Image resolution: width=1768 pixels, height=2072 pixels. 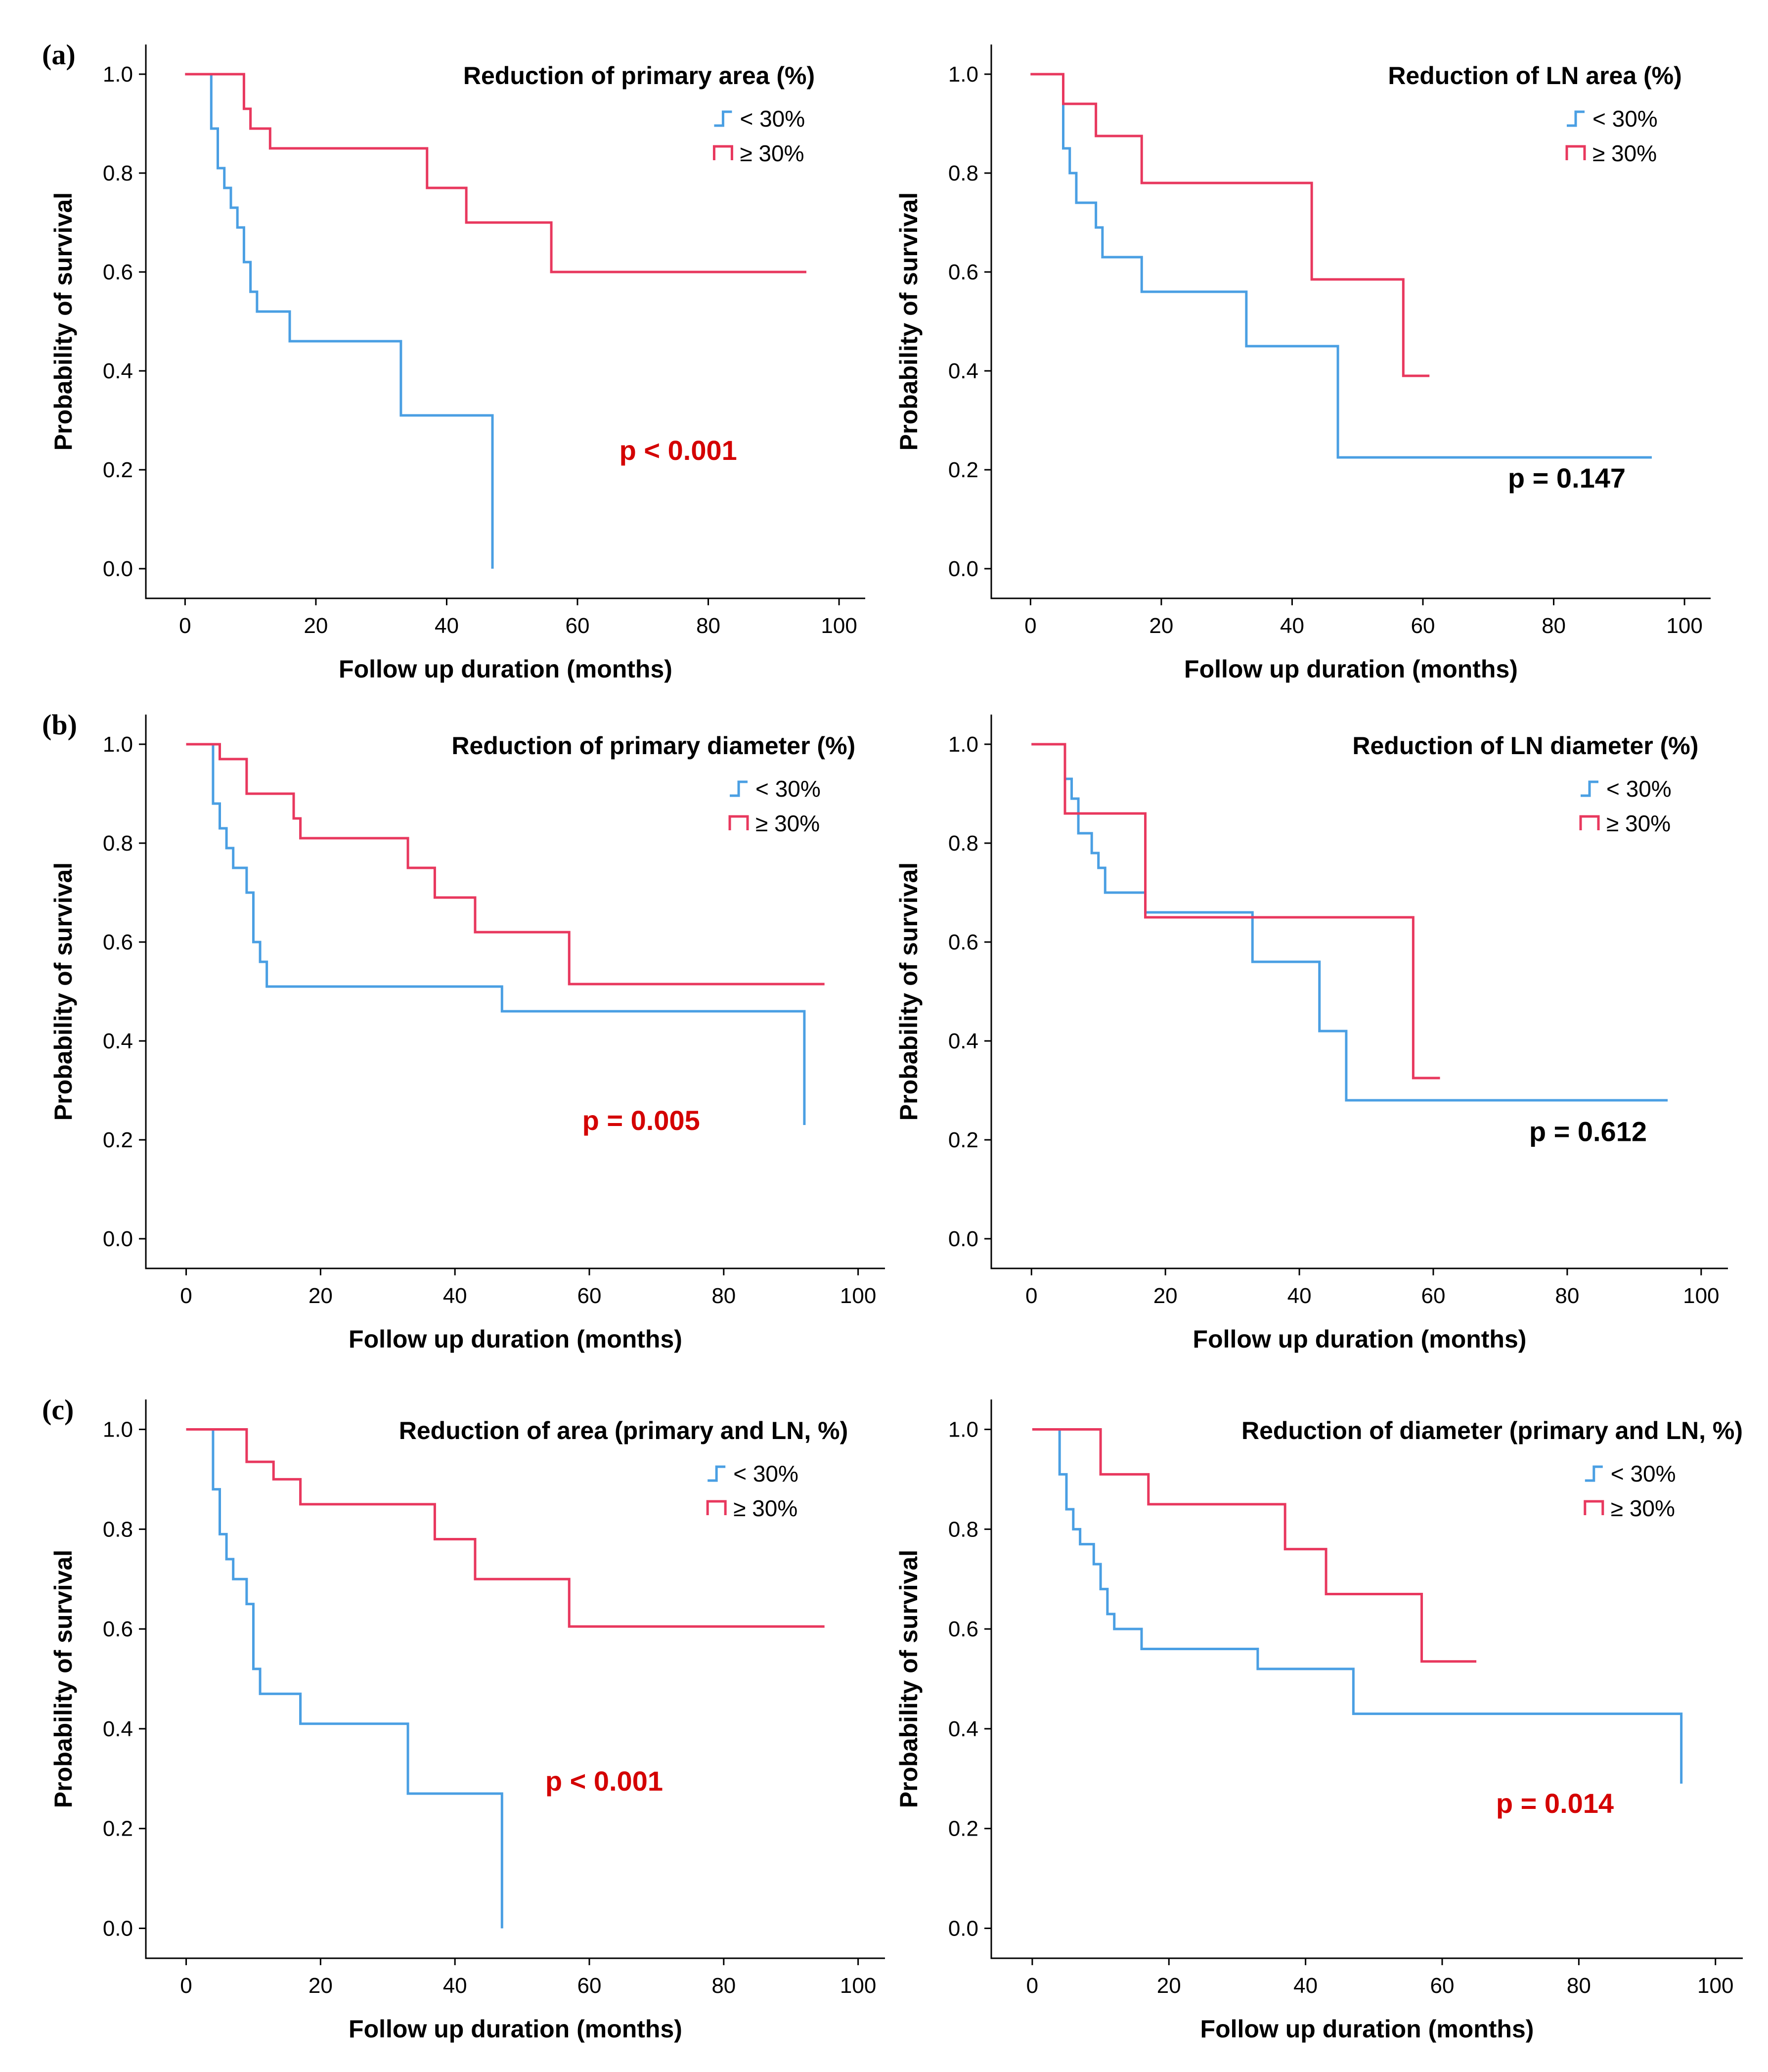 I want to click on panel-label: (b), so click(x=59, y=725).